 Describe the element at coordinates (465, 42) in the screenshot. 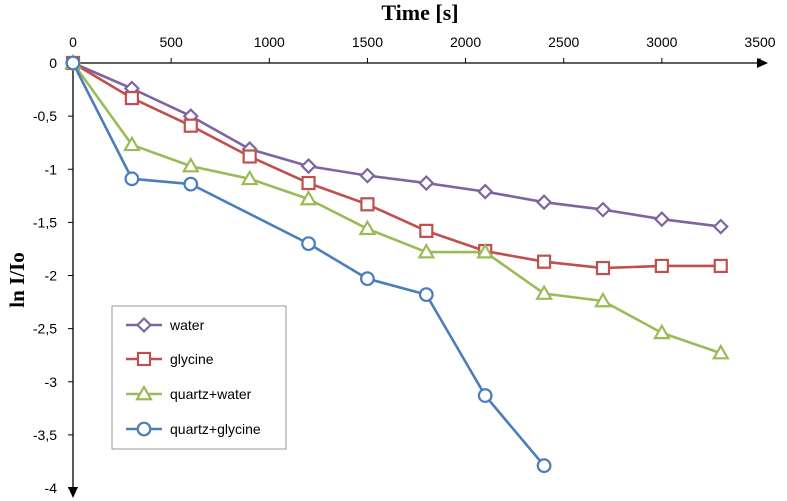

I see `x-tick-label: 2000` at that location.